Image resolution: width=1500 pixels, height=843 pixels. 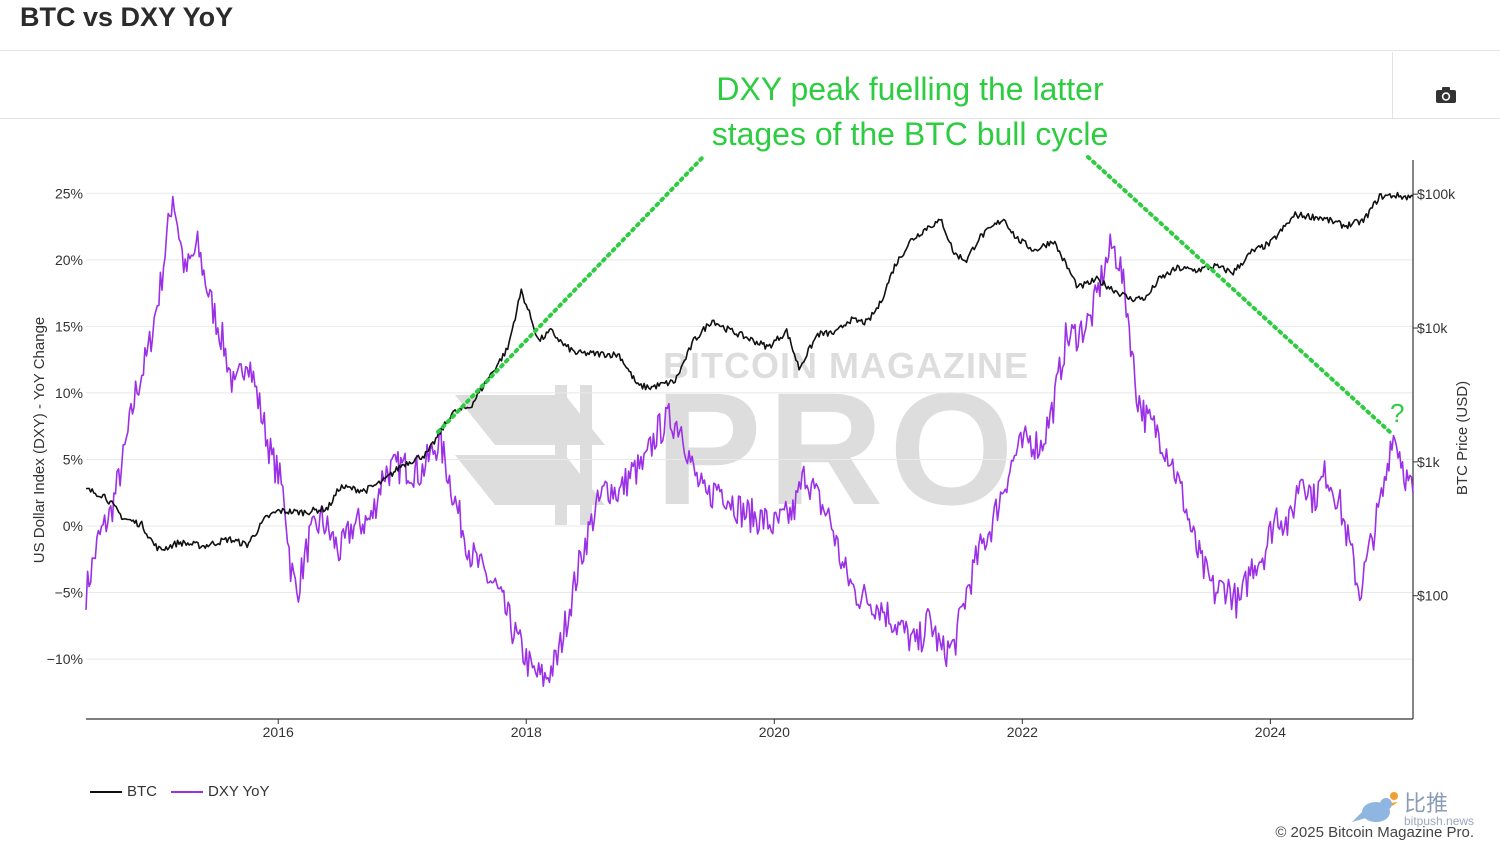 What do you see at coordinates (1397, 413) in the screenshot?
I see `annotation-question-mark: ?` at bounding box center [1397, 413].